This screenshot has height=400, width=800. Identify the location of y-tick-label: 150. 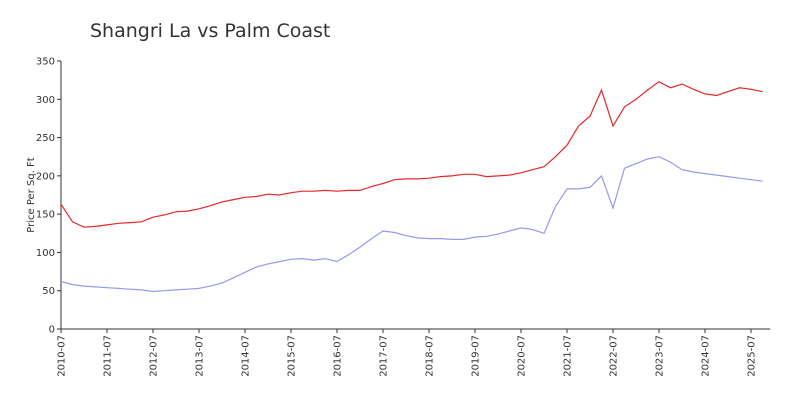
(45, 215).